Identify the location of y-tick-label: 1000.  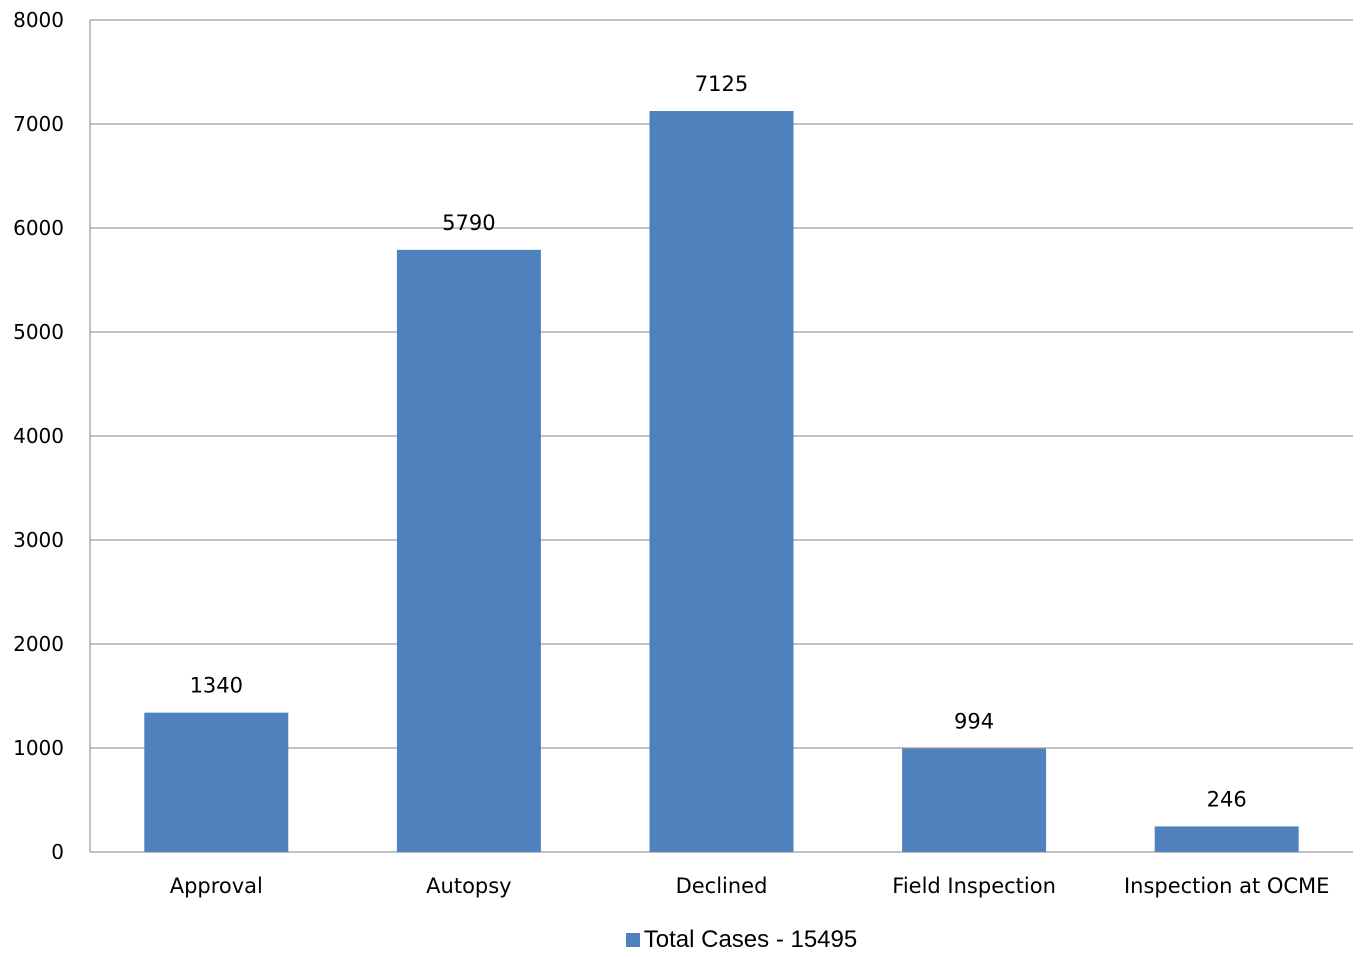
(38, 748).